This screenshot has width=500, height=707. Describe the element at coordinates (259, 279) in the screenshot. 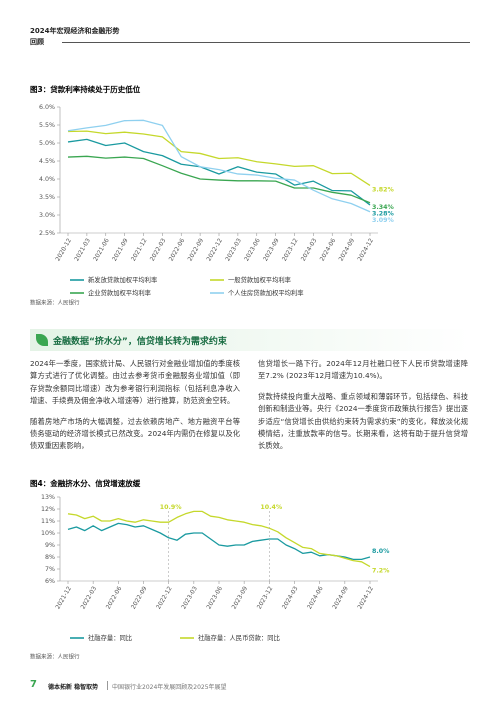

I see `legend-label: 一般贷款加权平均利率` at that location.